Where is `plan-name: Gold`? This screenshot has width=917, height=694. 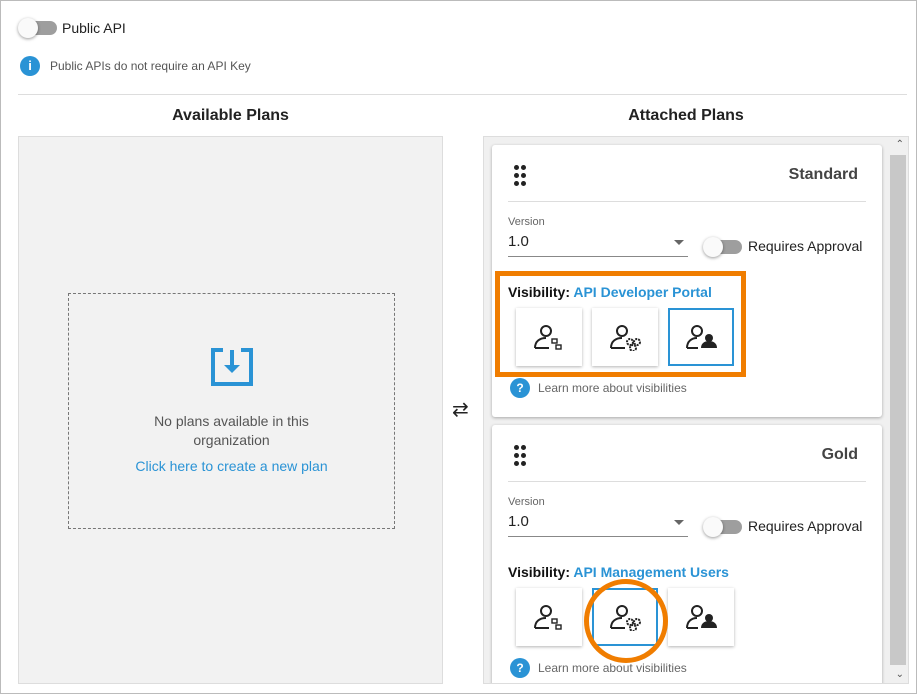
plan-name: Gold is located at coordinates (839, 454).